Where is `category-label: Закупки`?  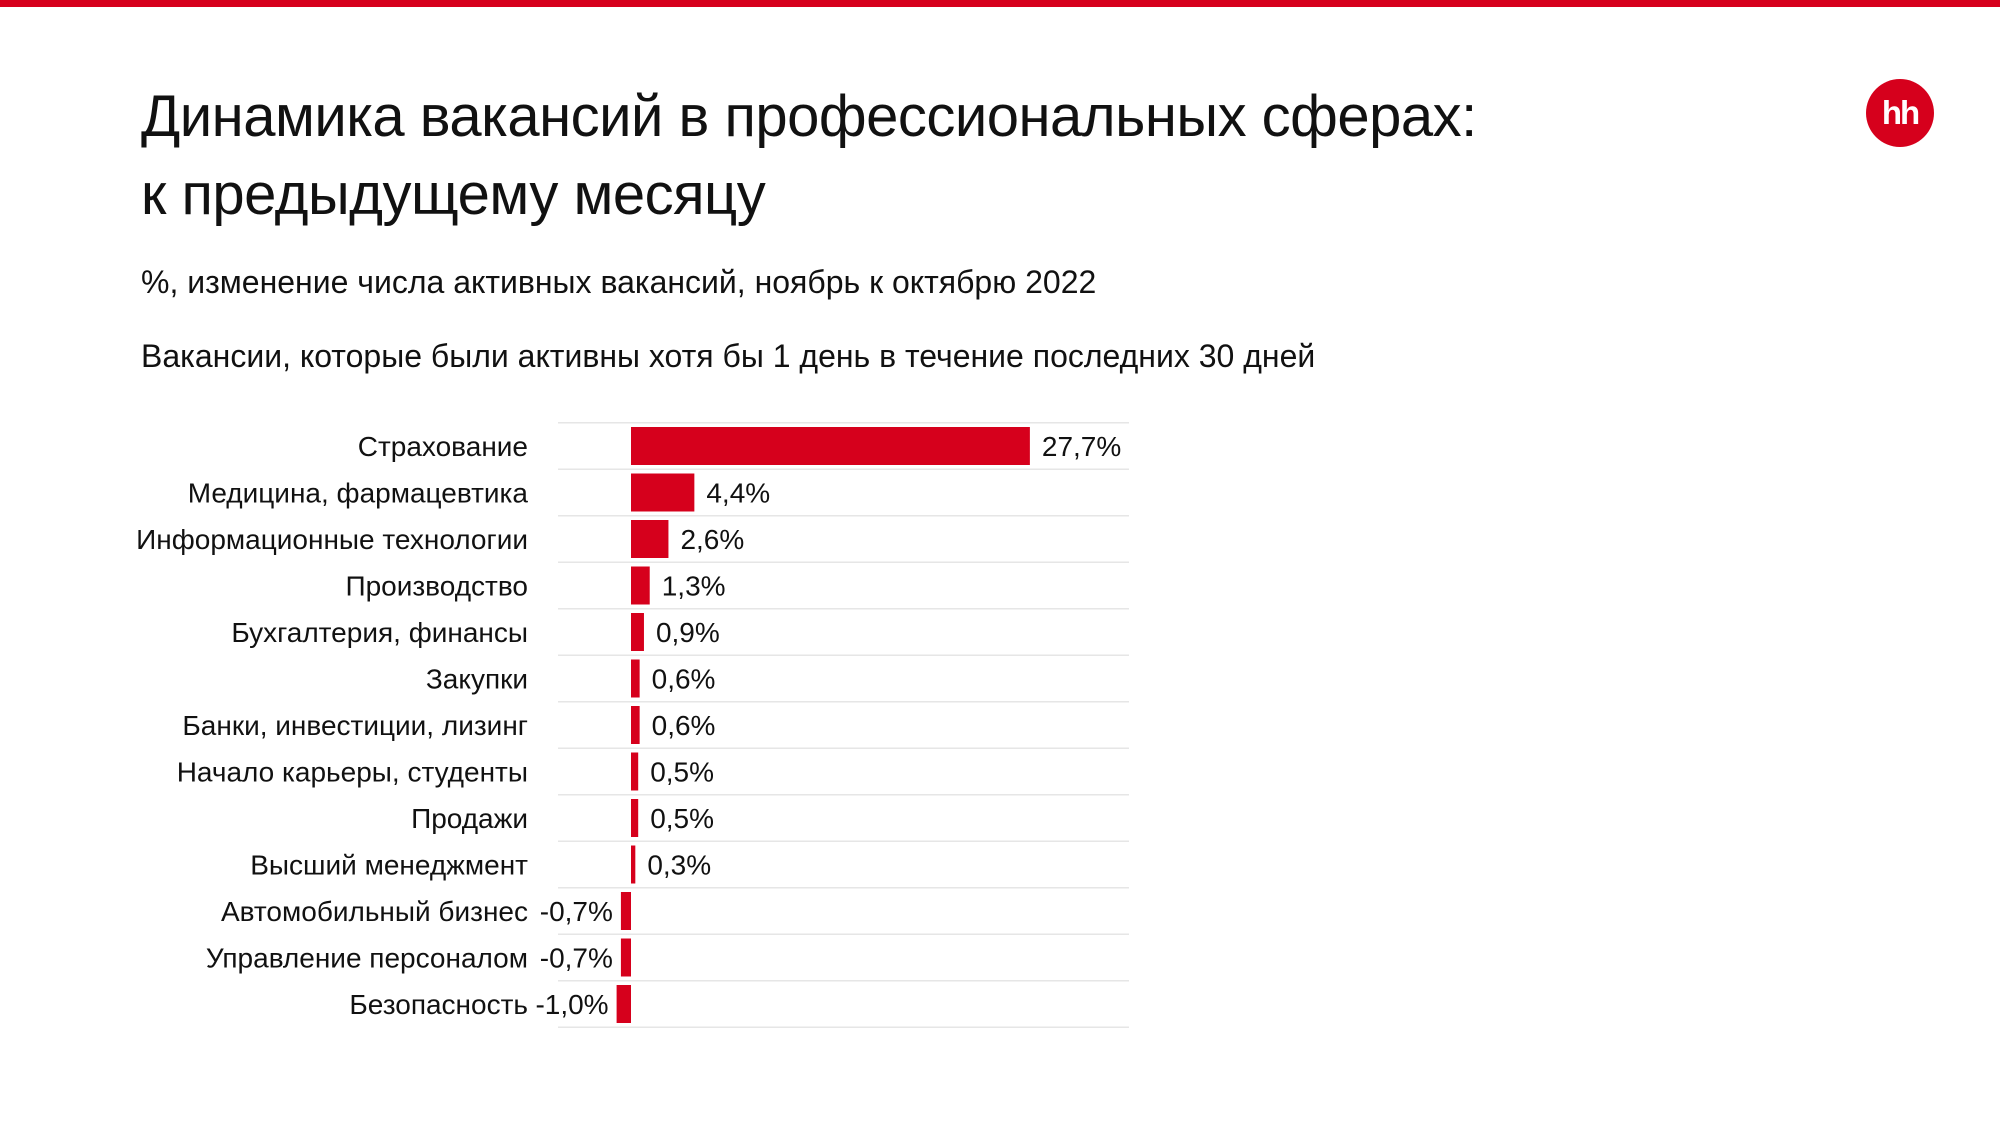 category-label: Закупки is located at coordinates (477, 679).